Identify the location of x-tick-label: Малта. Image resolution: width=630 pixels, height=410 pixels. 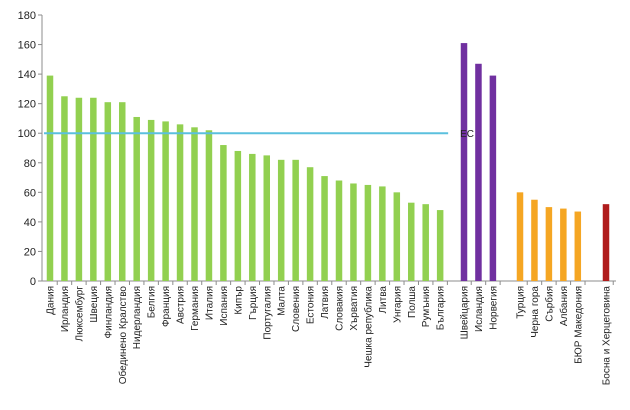
(282, 301).